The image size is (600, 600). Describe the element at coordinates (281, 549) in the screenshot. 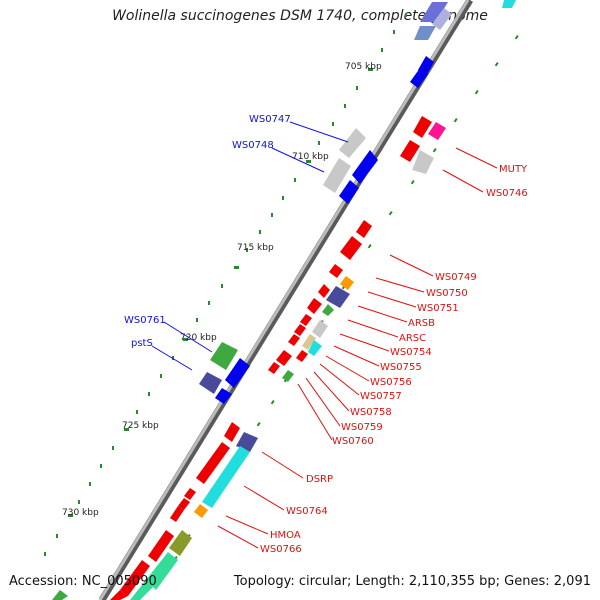

I see `gene-label-ws0766: WS0766` at that location.